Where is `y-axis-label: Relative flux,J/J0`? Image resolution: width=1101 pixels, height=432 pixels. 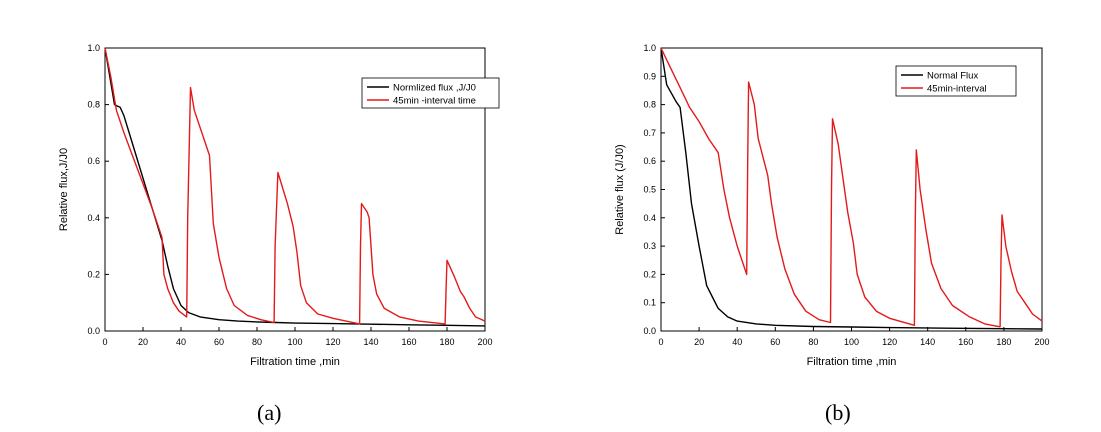 y-axis-label: Relative flux,J/J0 is located at coordinates (64, 189).